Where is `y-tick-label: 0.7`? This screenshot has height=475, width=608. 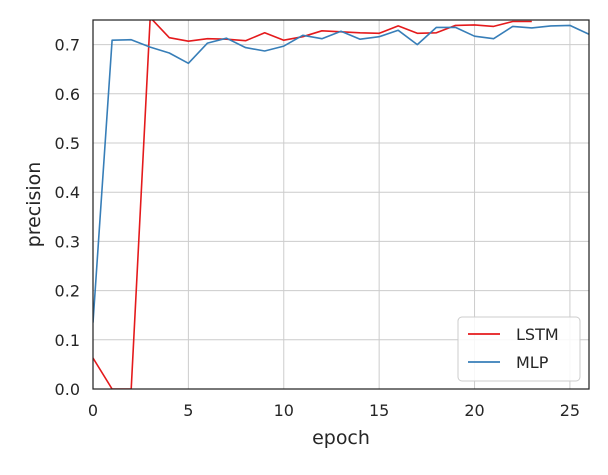 y-tick-label: 0.7 is located at coordinates (67, 45).